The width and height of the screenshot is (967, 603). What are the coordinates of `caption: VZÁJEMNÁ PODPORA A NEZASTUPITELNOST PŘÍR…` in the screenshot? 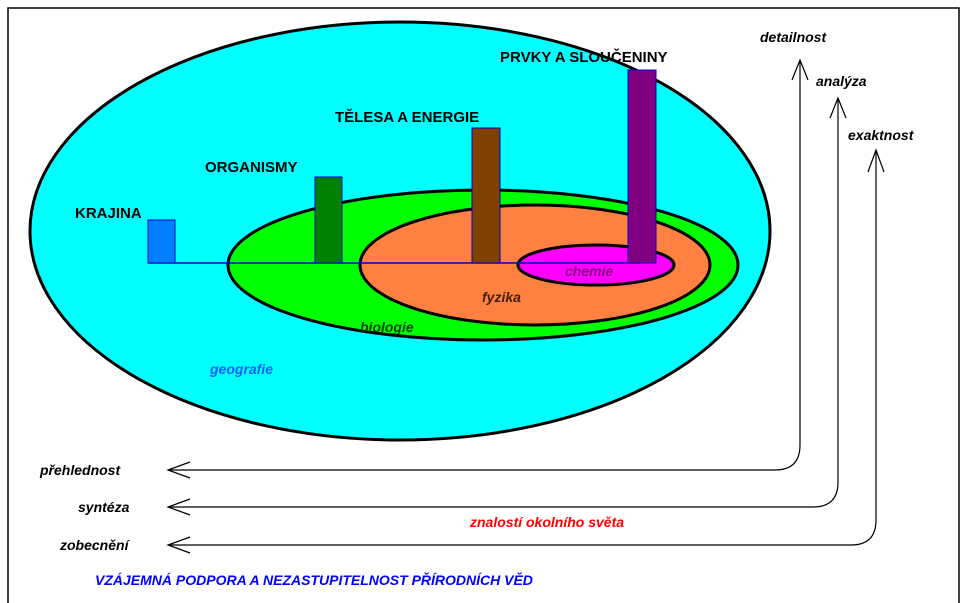 It's located at (314, 579).